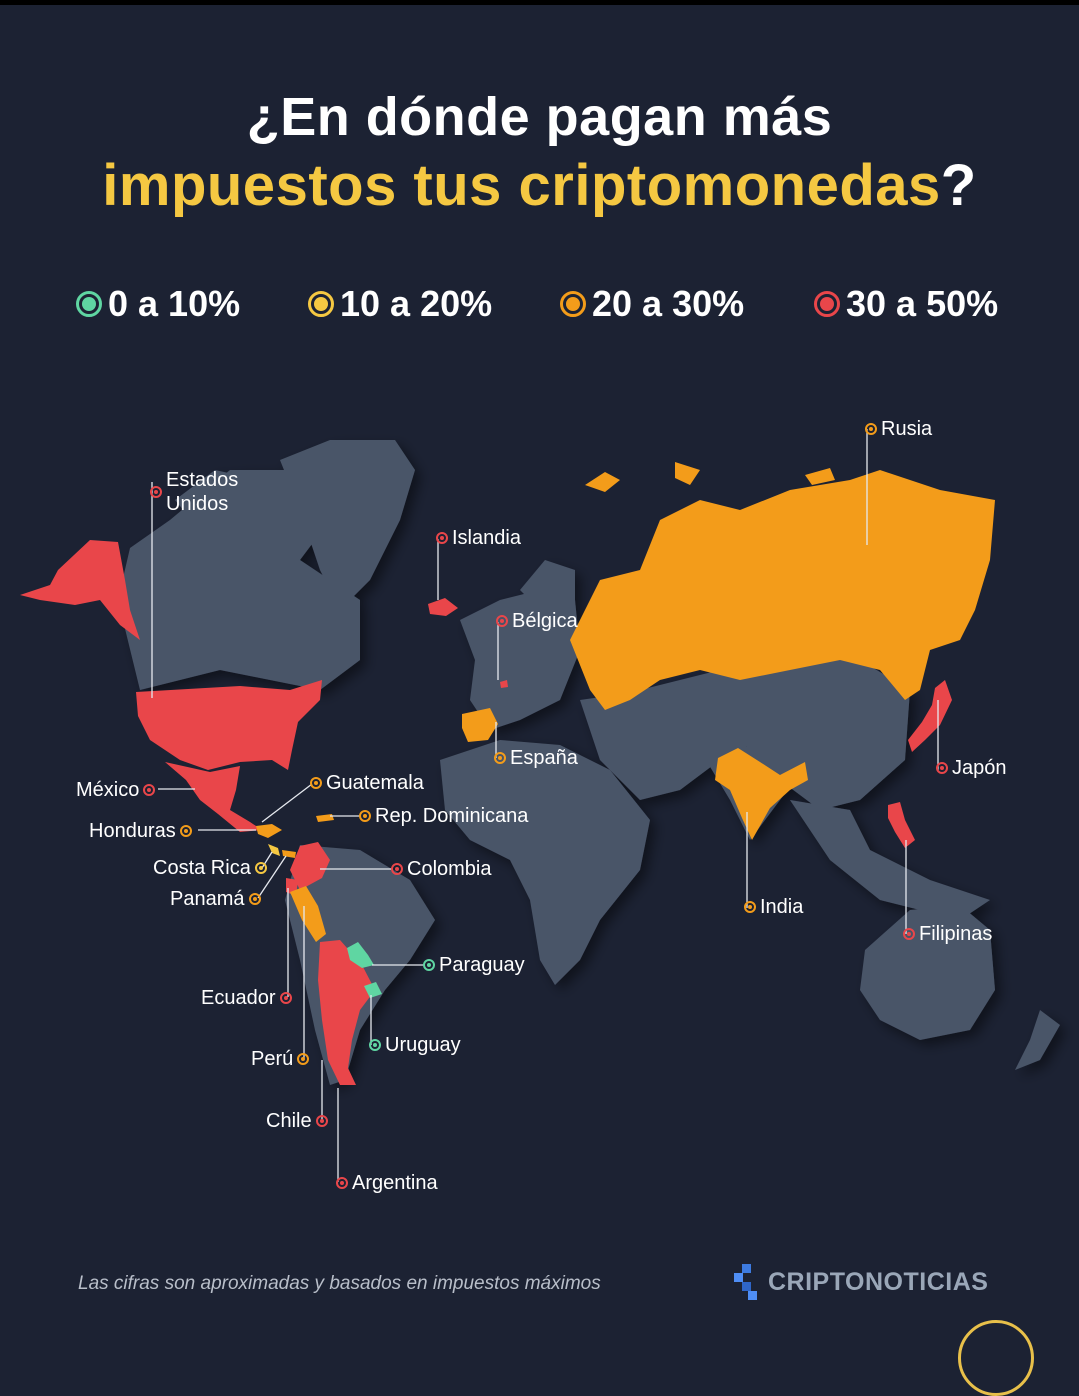 Image resolution: width=1079 pixels, height=1396 pixels. I want to click on country-argentina-chile, so click(346, 1012).